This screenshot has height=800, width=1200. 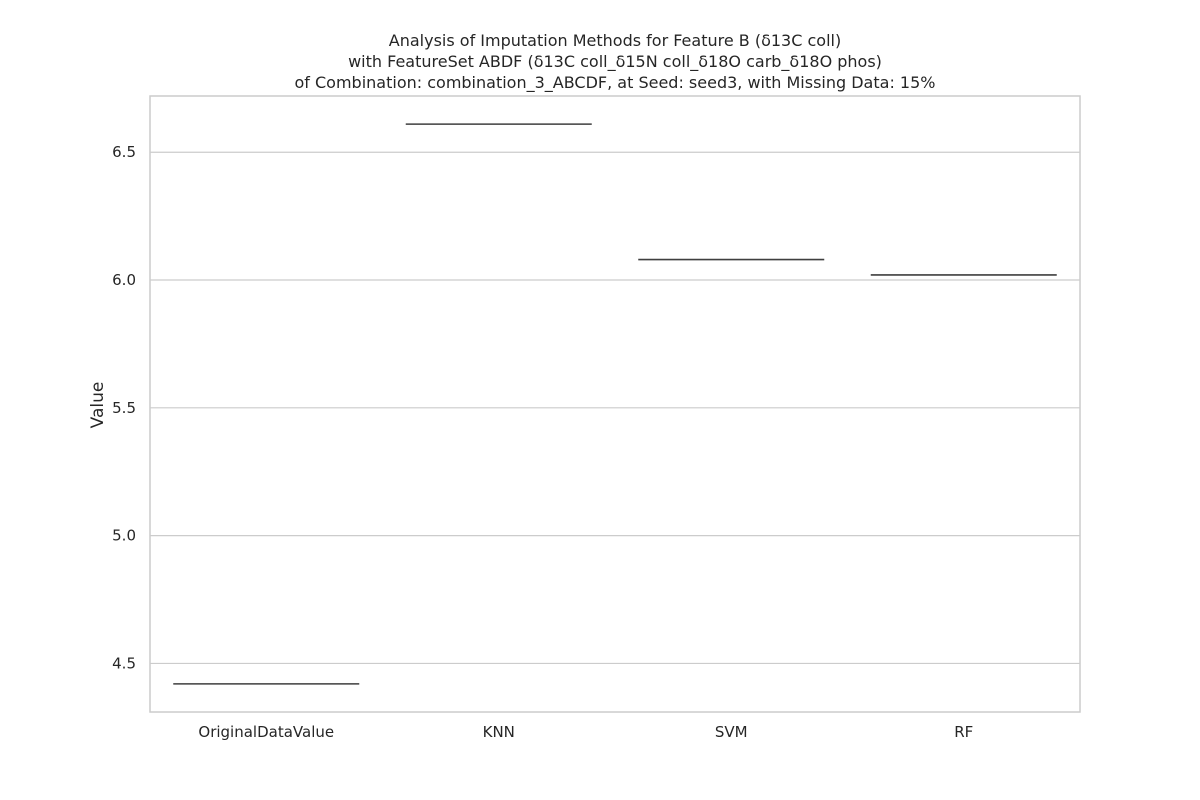 I want to click on y-axis-ticks: 4.5 5.0 5.5 6.0 6.5, so click(x=124, y=407).